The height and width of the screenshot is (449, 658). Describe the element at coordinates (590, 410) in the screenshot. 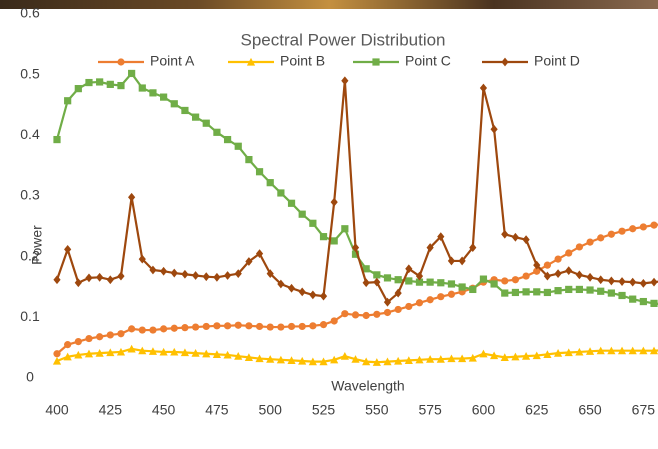

I see `x-tick-label: 650` at that location.